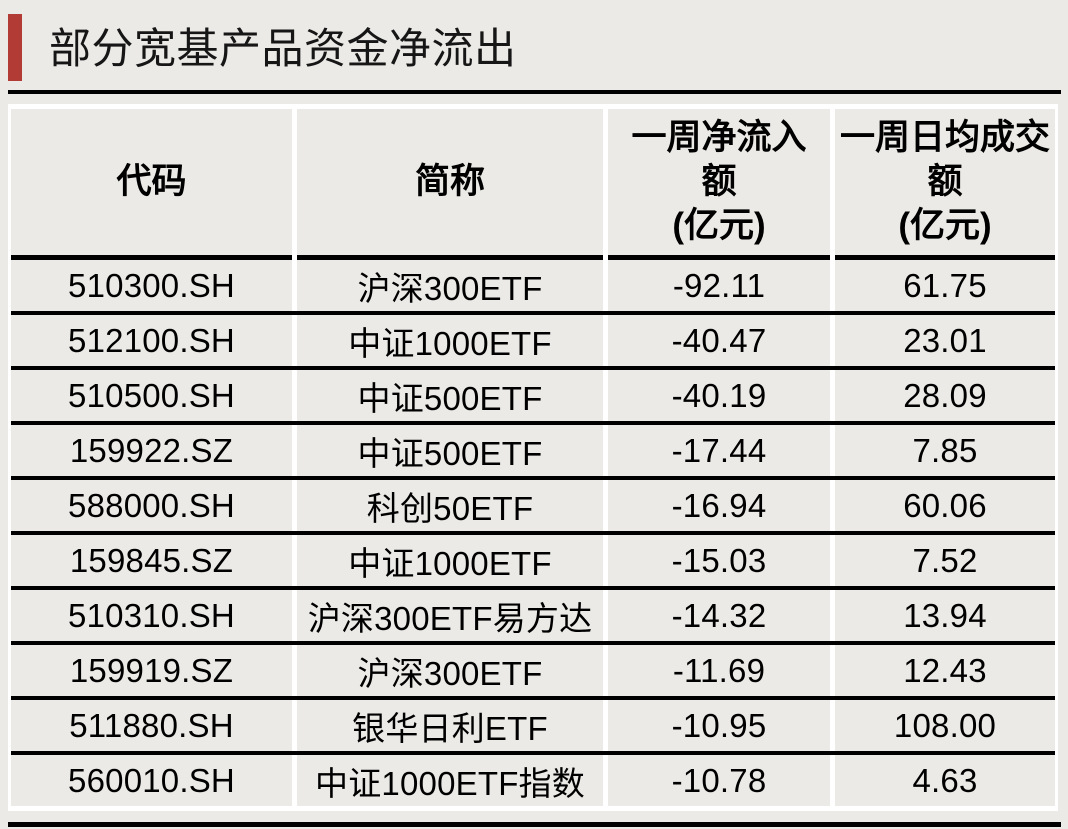  Describe the element at coordinates (945, 340) in the screenshot. I see `cell-avg-turnover: 23.01` at that location.